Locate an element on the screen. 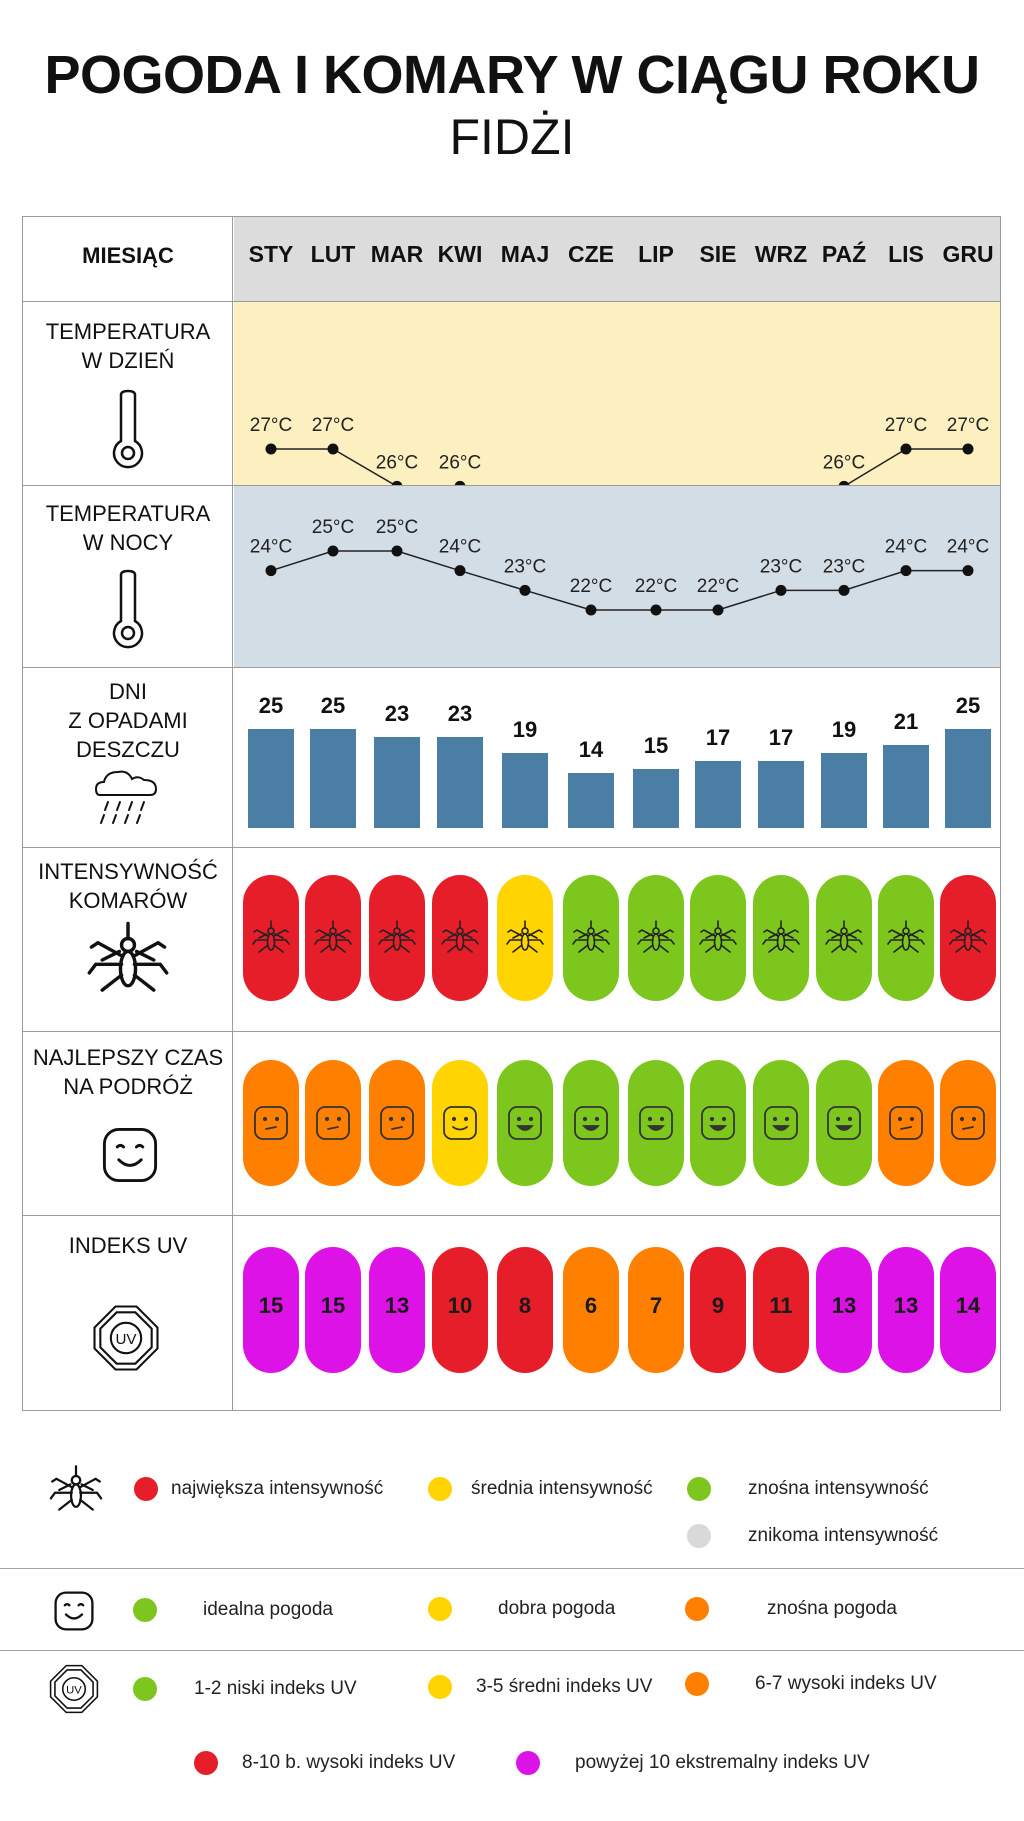  uv-value: 9 is located at coordinates (718, 1305).